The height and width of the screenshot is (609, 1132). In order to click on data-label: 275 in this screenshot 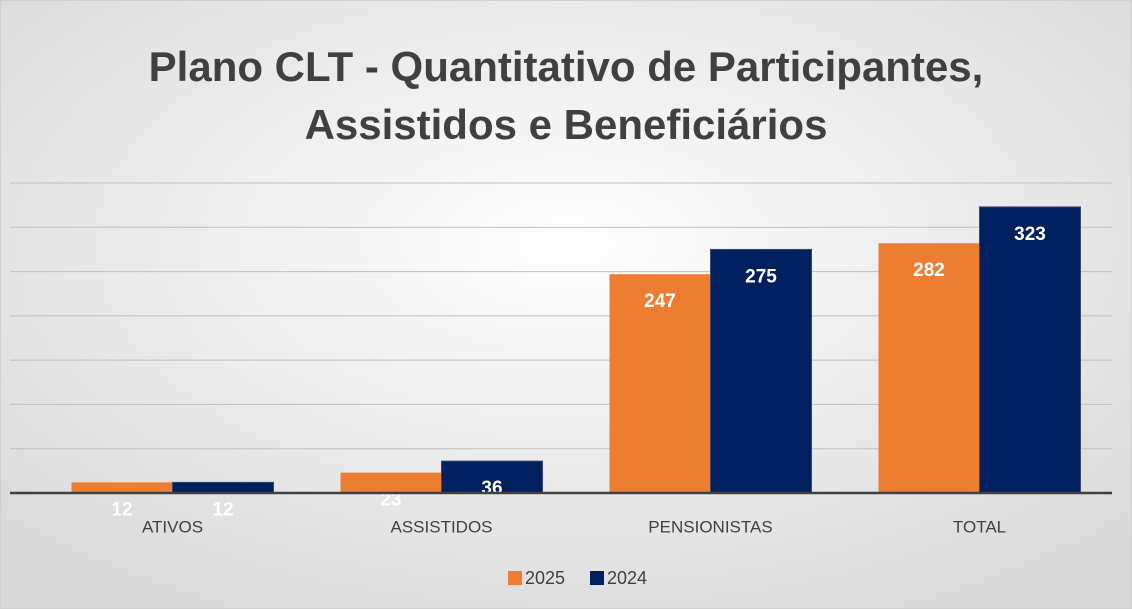, I will do `click(761, 276)`.